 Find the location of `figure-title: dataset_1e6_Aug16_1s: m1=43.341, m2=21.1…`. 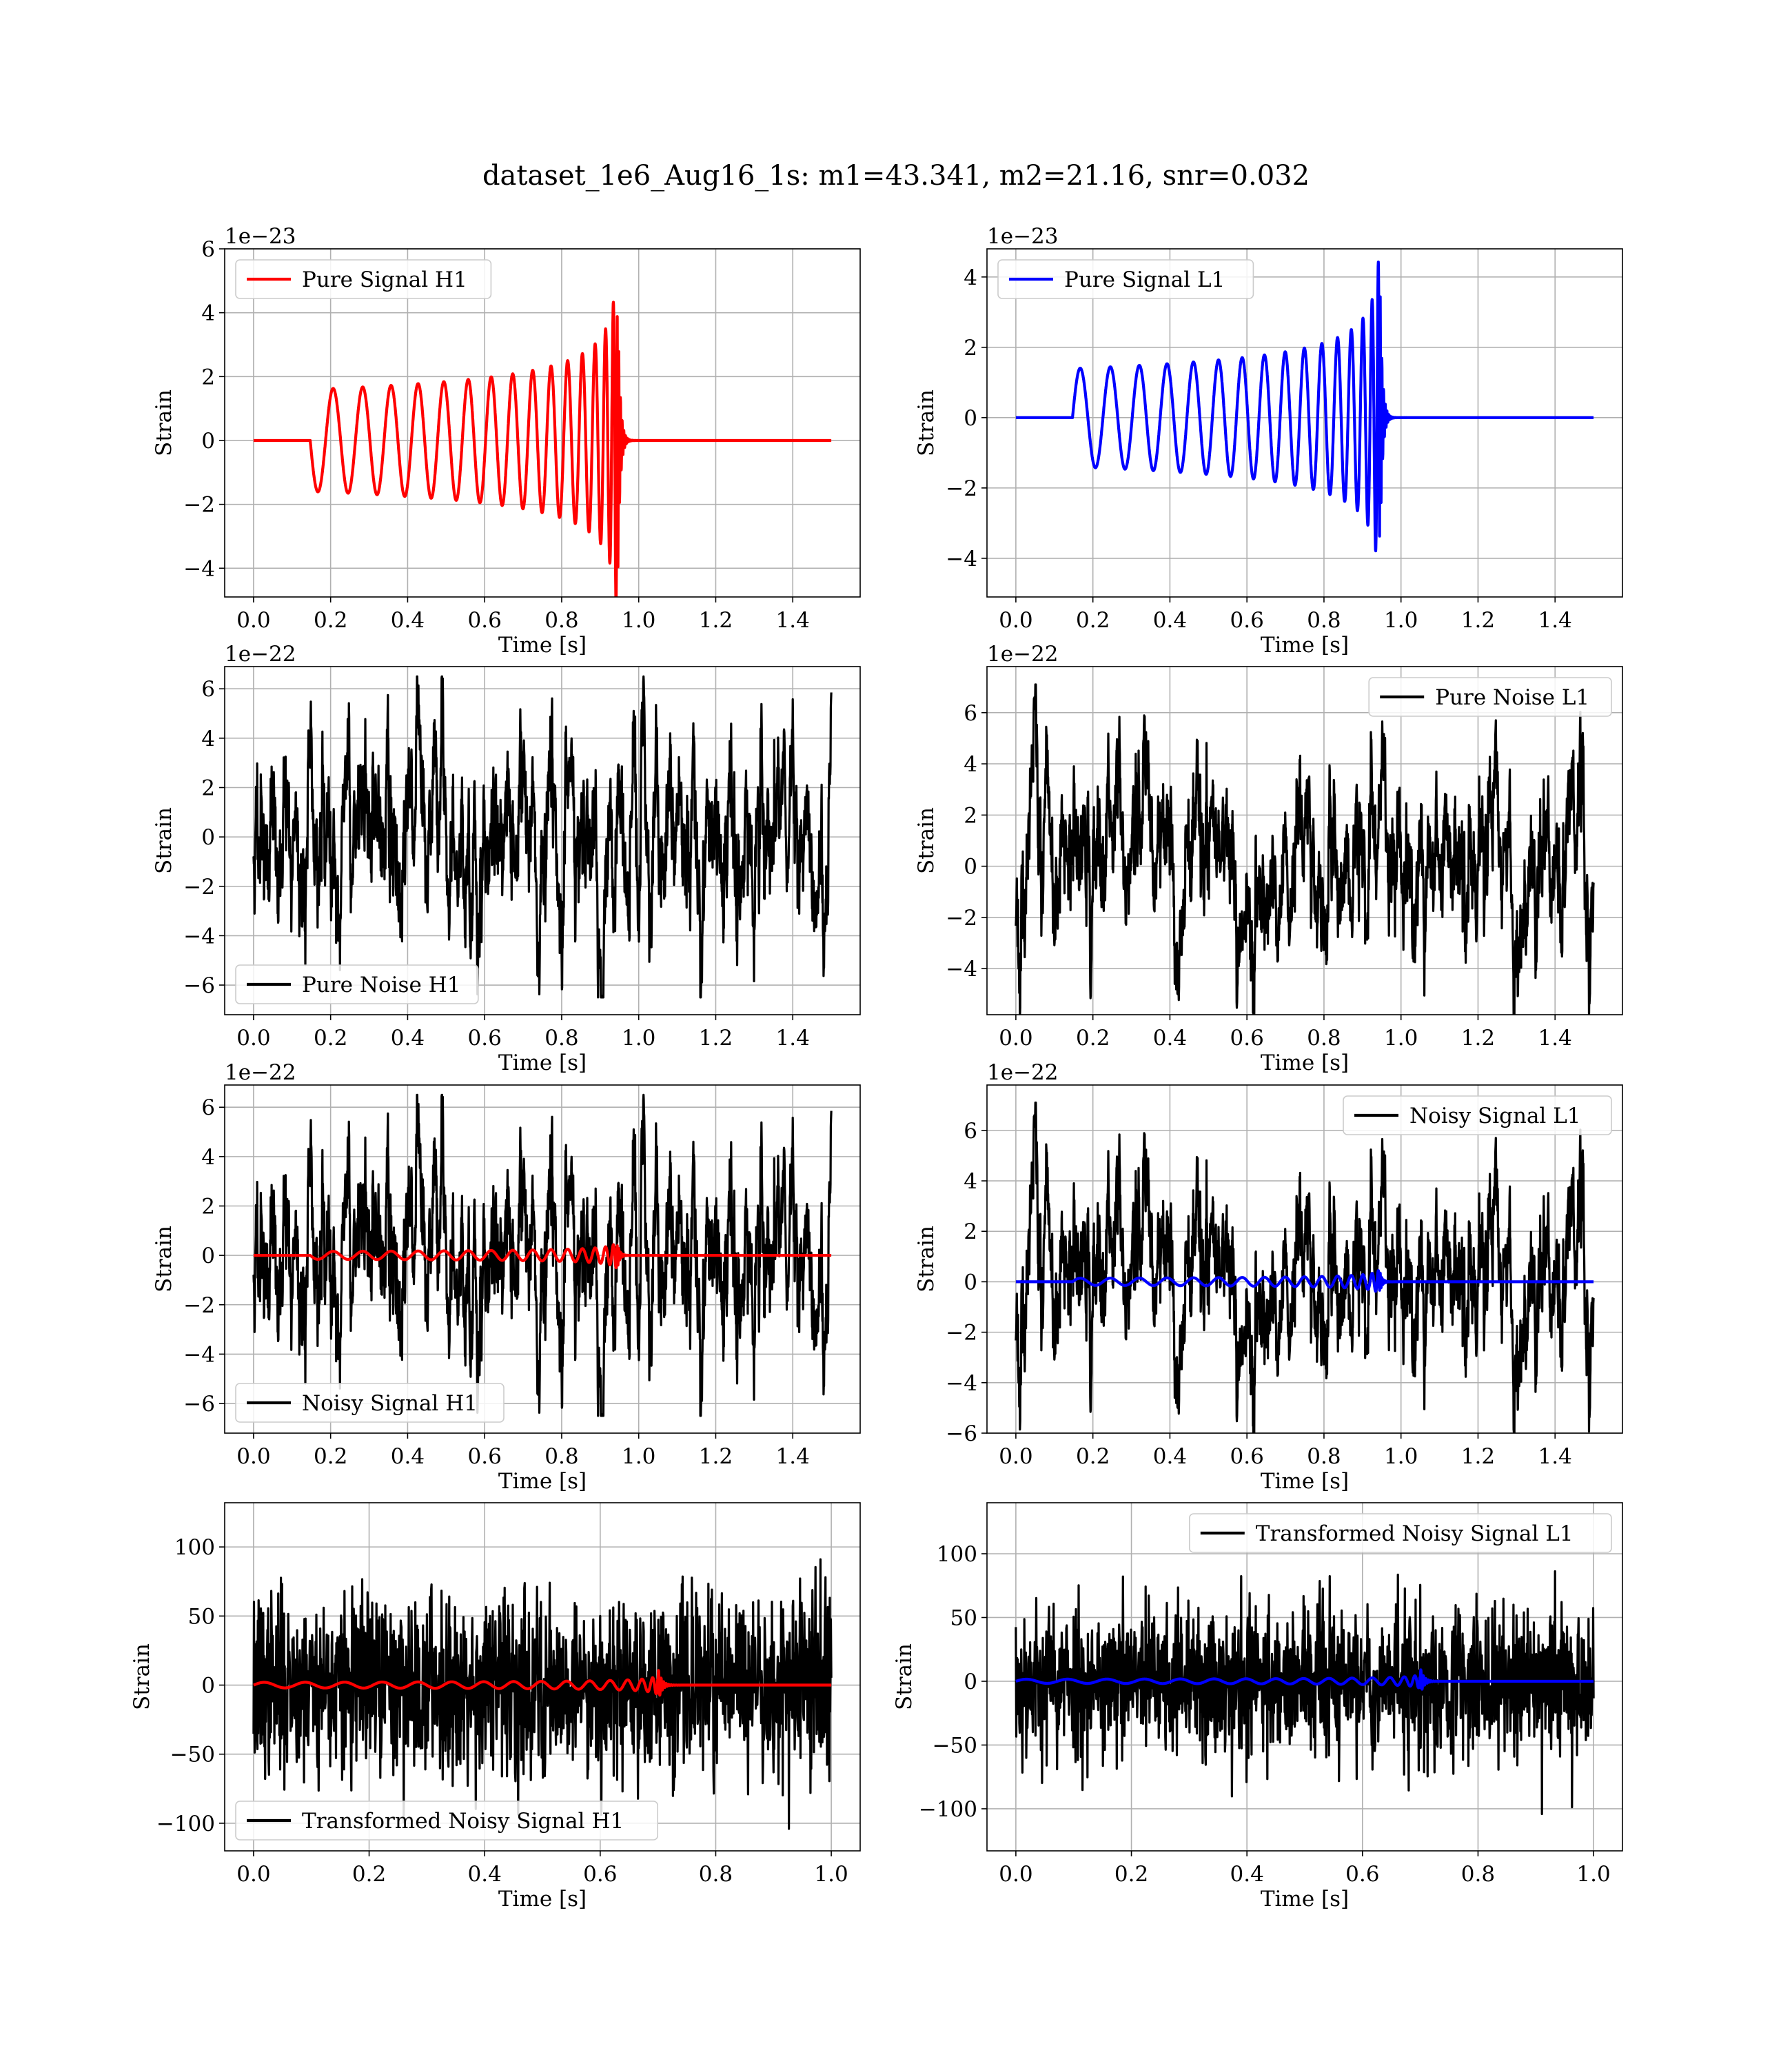

figure-title: dataset_1e6_Aug16_1s: m1=43.341, m2=21.1… is located at coordinates (896, 176).